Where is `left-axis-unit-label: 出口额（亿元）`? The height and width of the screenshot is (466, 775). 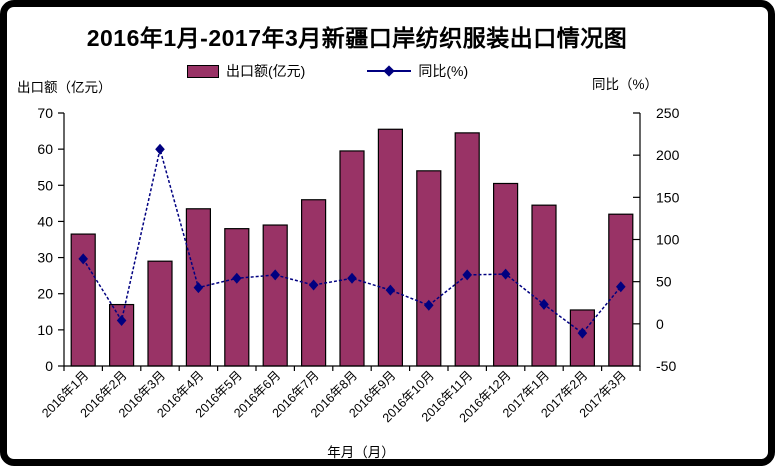
left-axis-unit-label: 出口额（亿元） is located at coordinates (64, 87).